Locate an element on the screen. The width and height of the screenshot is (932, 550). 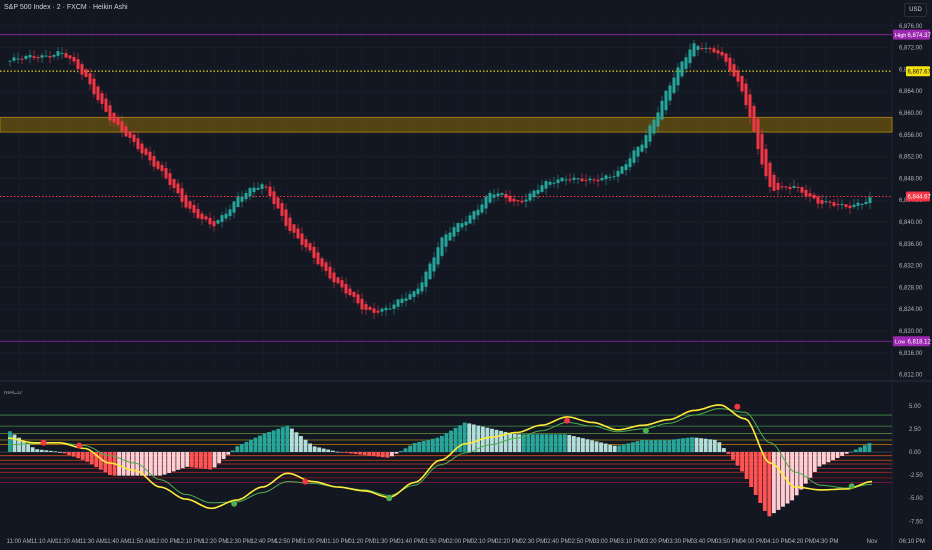
time-tick-label: 03:10 PM is located at coordinates (630, 542).